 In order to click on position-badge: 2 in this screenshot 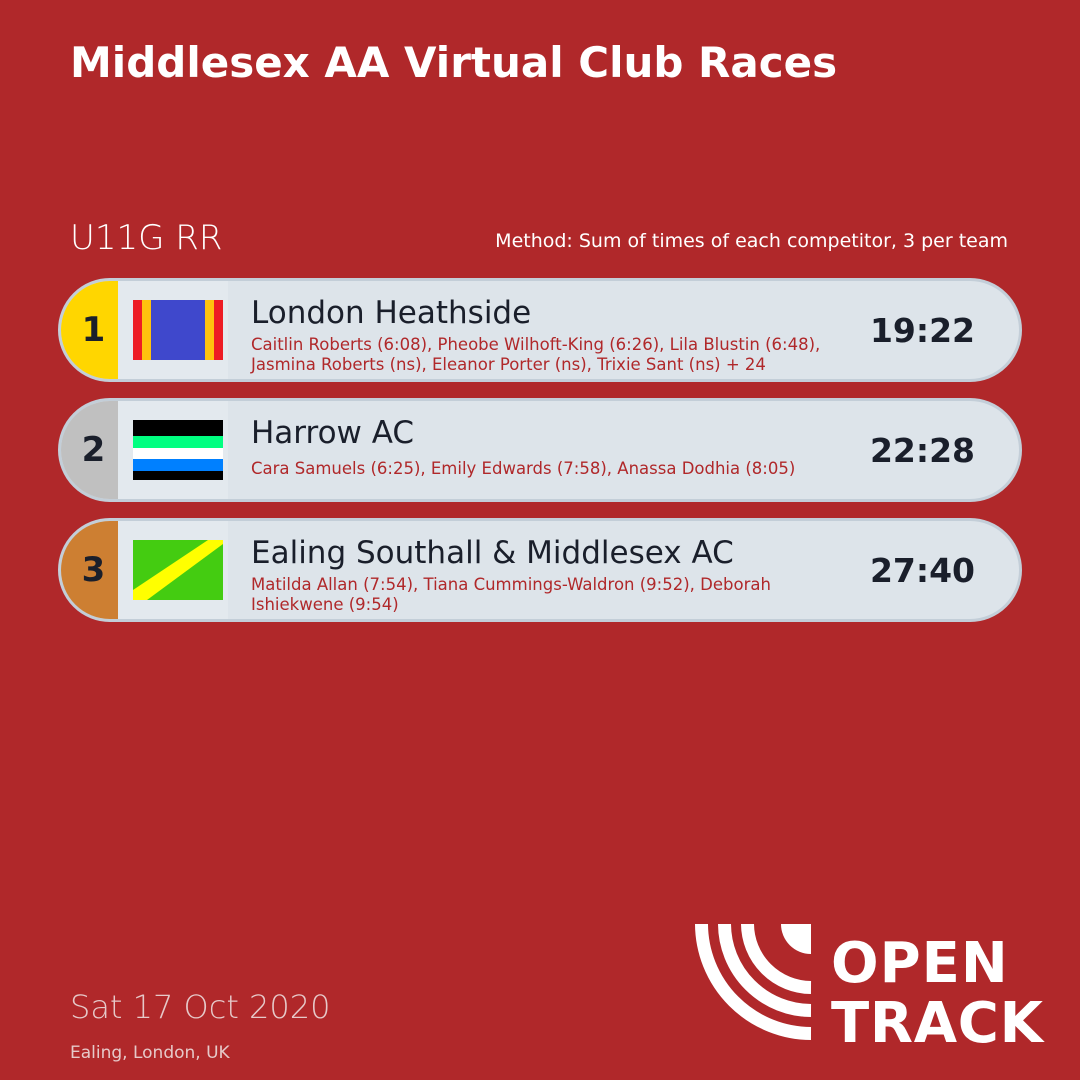, I will do `click(89, 450)`.